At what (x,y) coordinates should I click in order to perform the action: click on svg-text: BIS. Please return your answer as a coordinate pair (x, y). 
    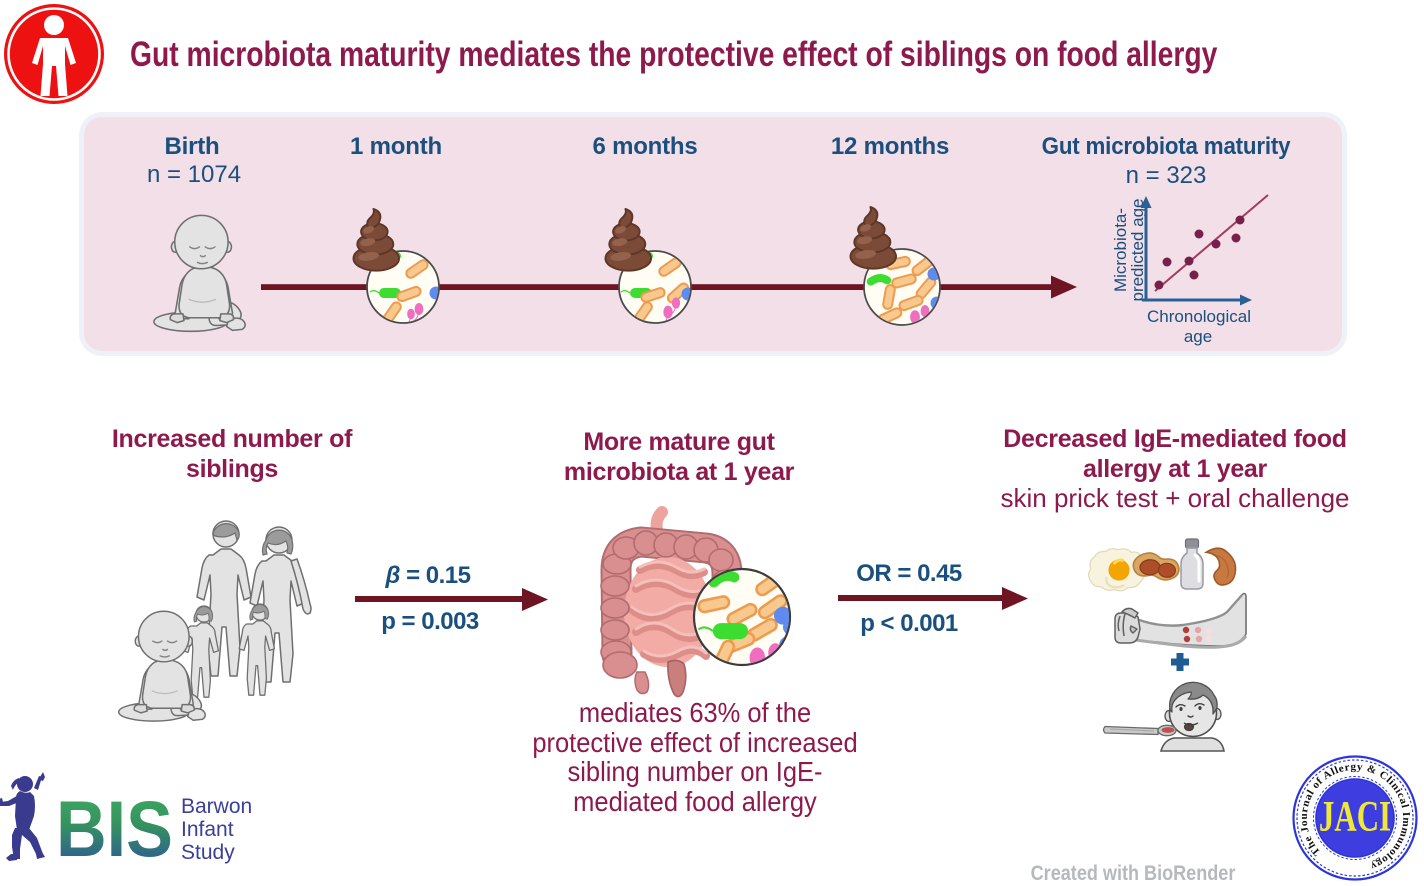
    Looking at the image, I should click on (114, 828).